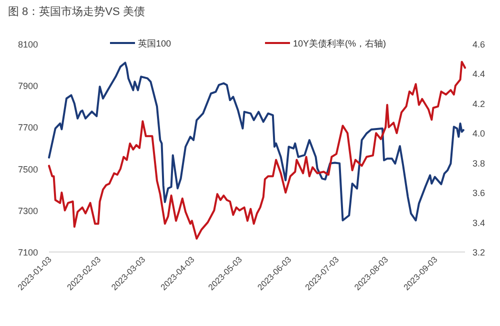  I want to click on y2-tick-label: 4.4, so click(478, 74).